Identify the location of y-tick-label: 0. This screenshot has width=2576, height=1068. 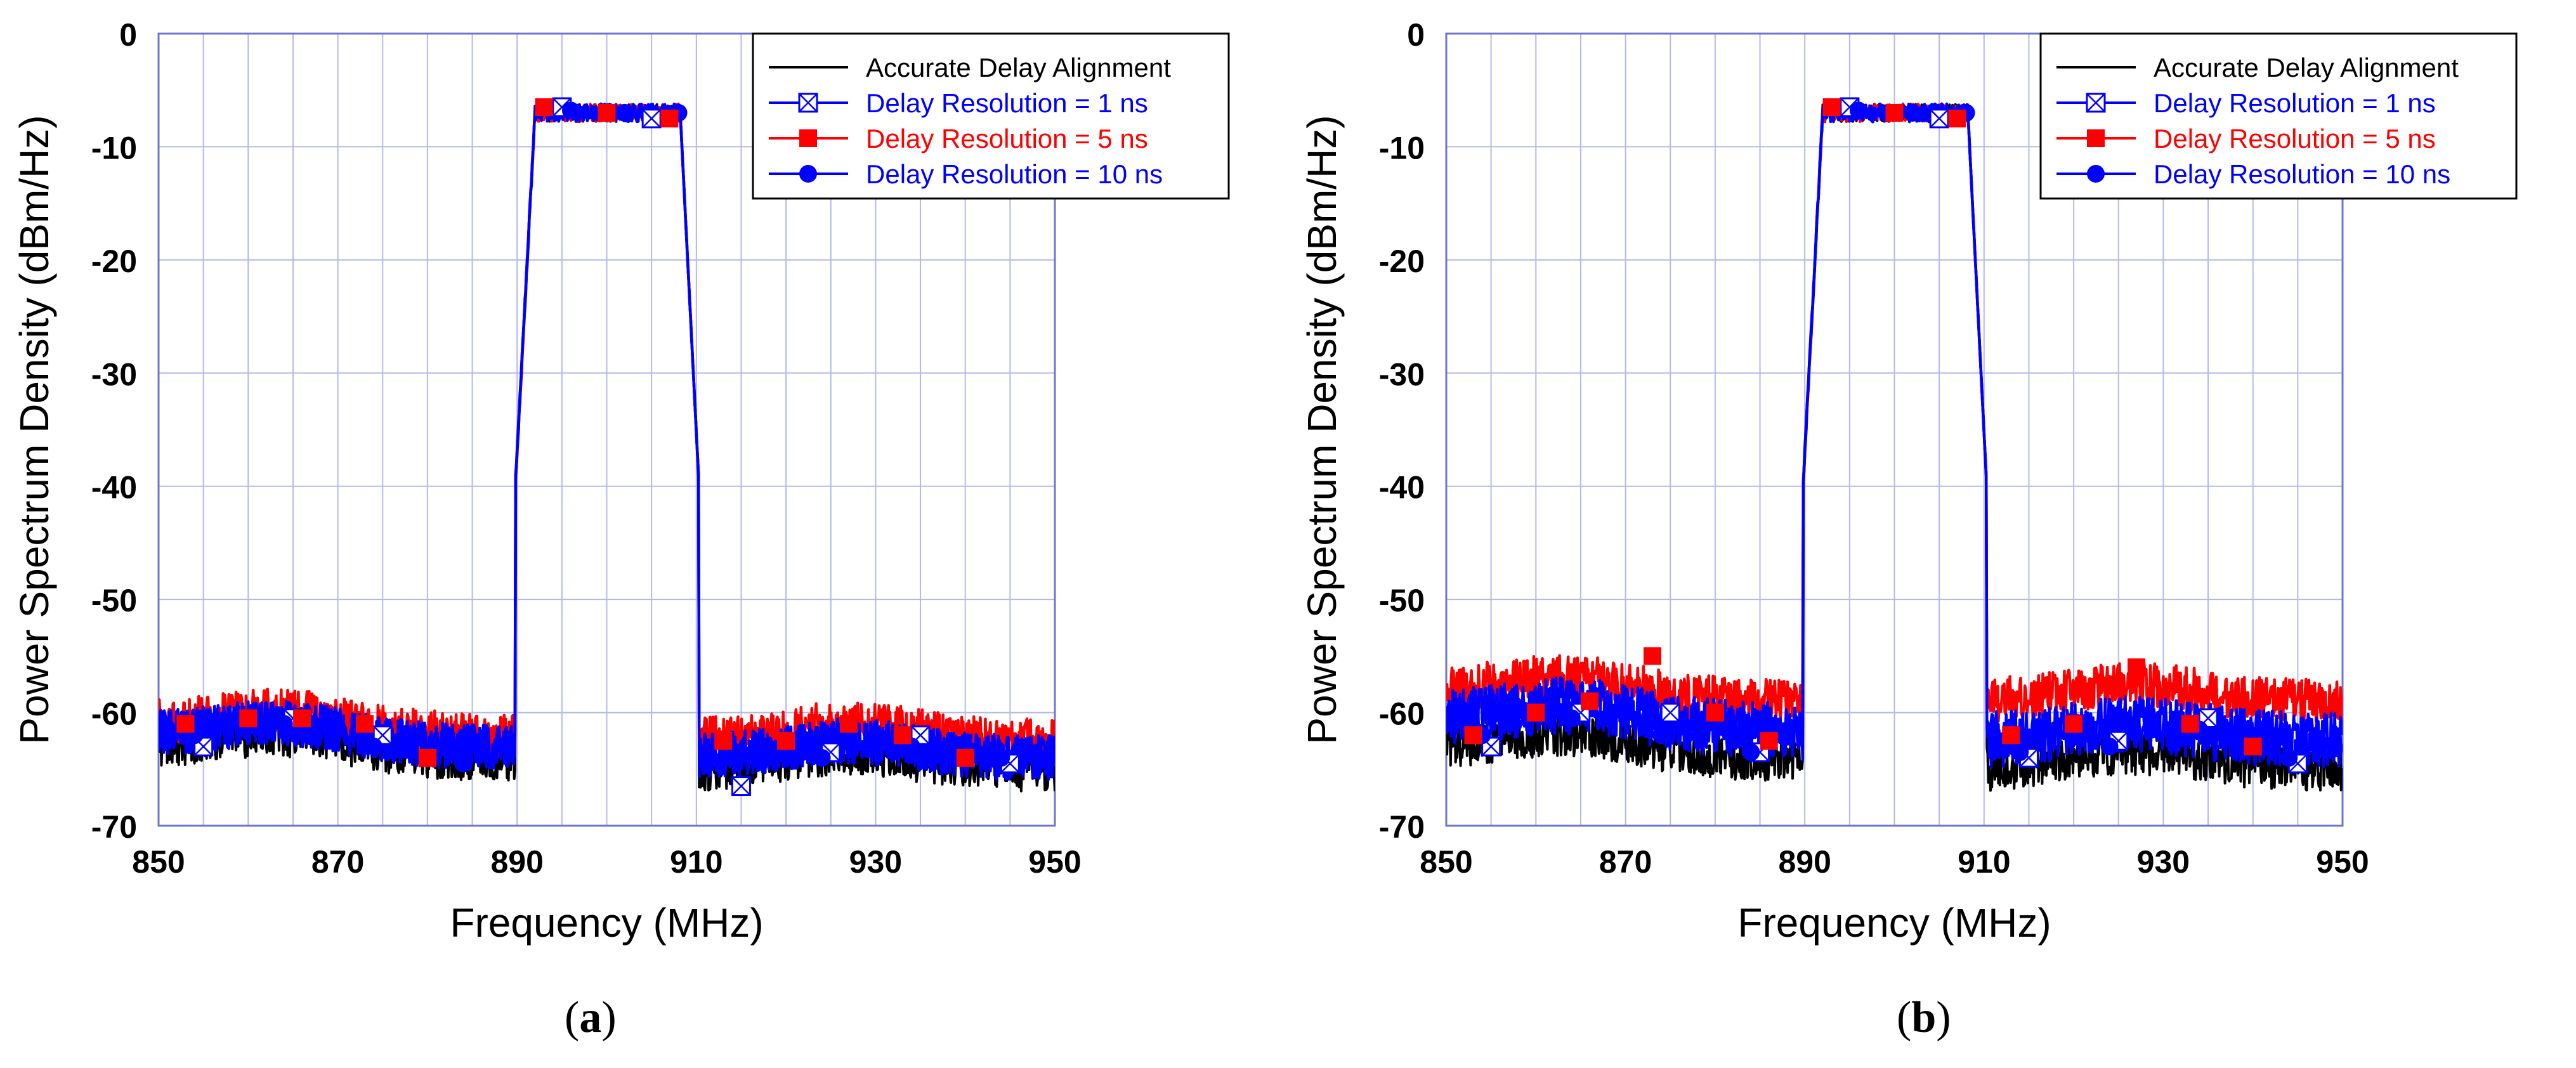
(128, 35).